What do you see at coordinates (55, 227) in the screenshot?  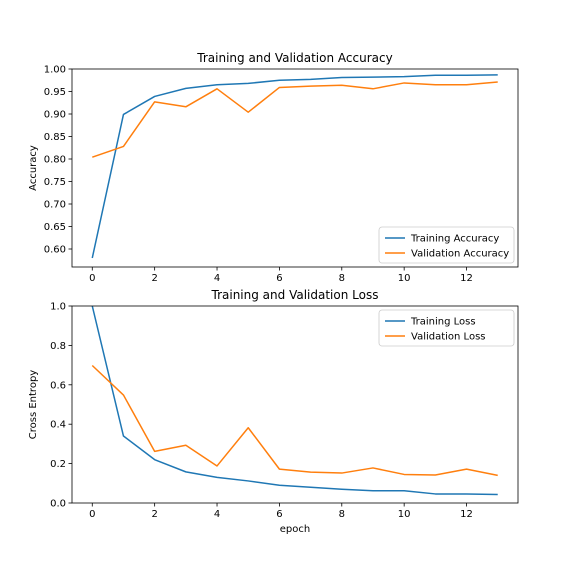 I see `y-tick-label: 0.65` at bounding box center [55, 227].